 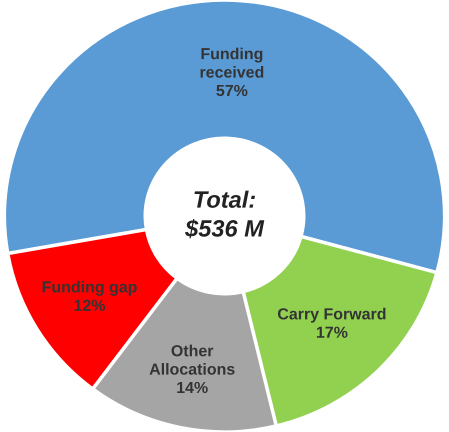 I want to click on data-label: 14%, so click(x=192, y=388).